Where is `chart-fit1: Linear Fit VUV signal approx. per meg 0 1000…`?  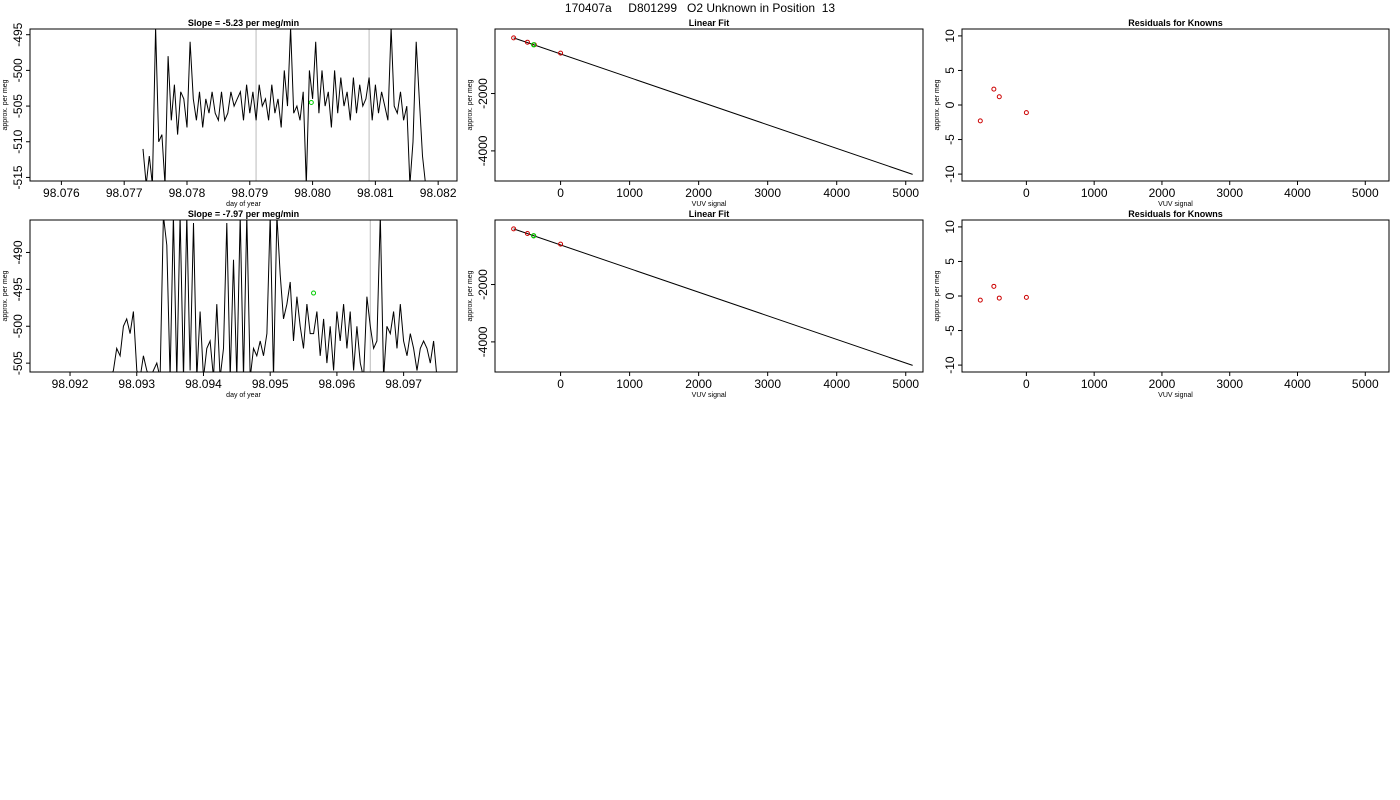 chart-fit1: Linear Fit VUV signal approx. per meg 0 1000… is located at coordinates (695, 113).